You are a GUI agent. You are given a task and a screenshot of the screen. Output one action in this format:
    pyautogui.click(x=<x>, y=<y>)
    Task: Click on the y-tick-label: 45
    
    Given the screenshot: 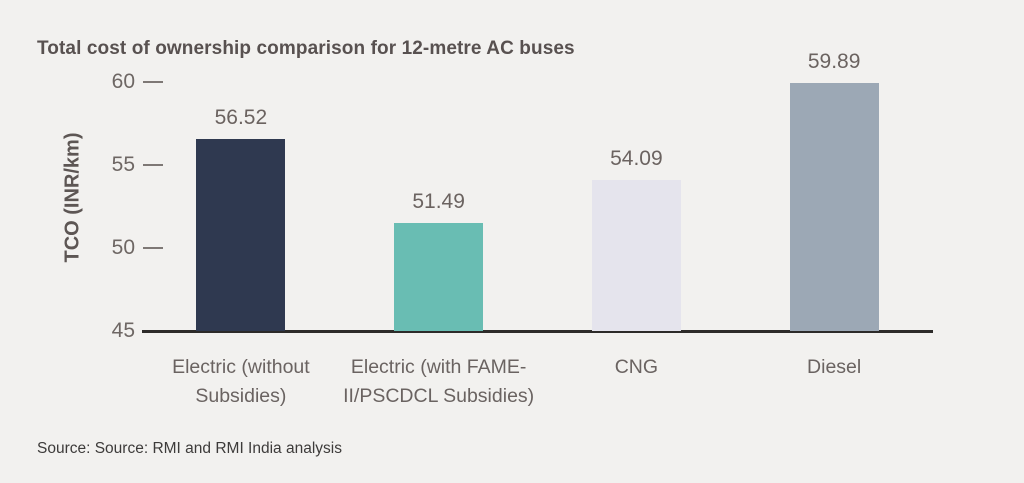 What is the action you would take?
    pyautogui.click(x=123, y=330)
    